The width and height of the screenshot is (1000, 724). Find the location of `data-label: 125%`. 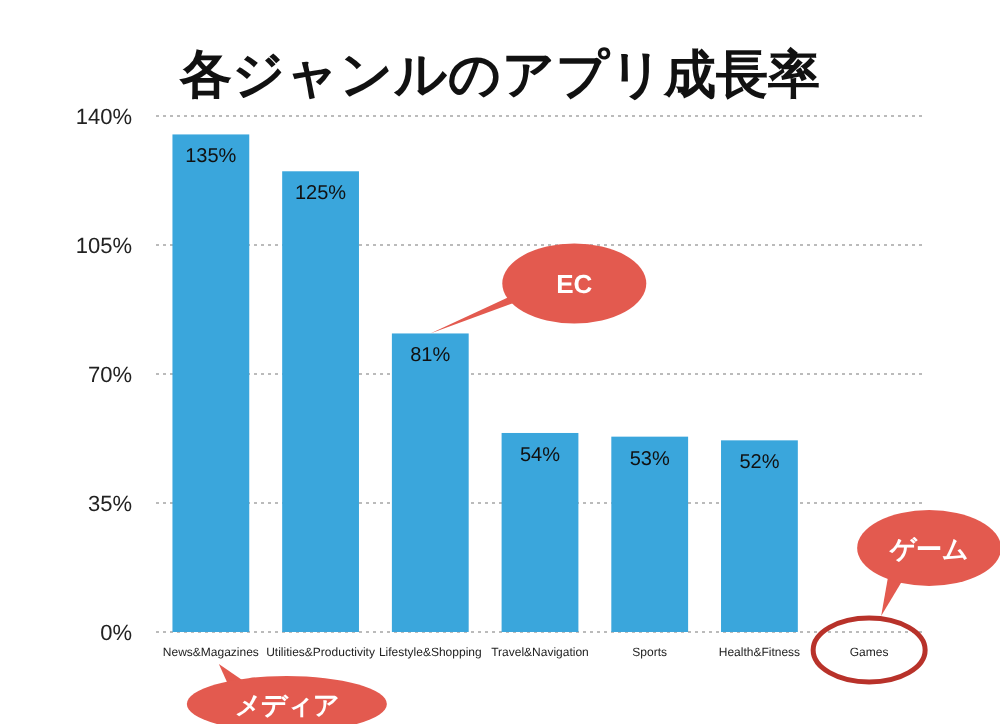

data-label: 125% is located at coordinates (320, 194).